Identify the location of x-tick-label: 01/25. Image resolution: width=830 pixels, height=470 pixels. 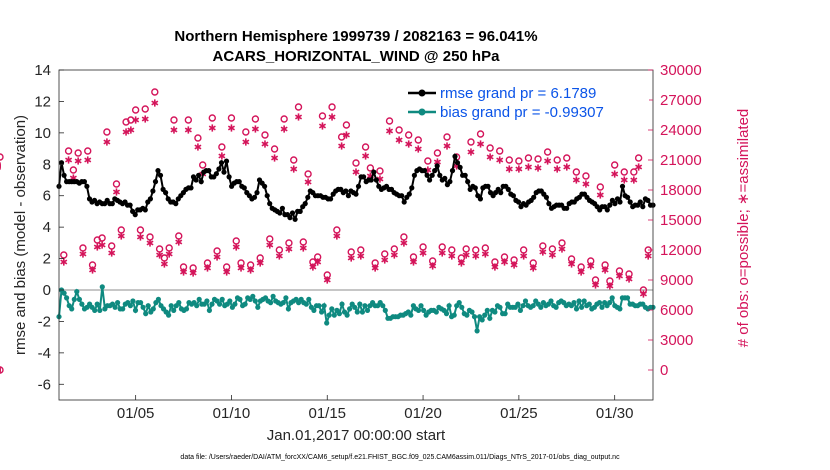
(519, 413).